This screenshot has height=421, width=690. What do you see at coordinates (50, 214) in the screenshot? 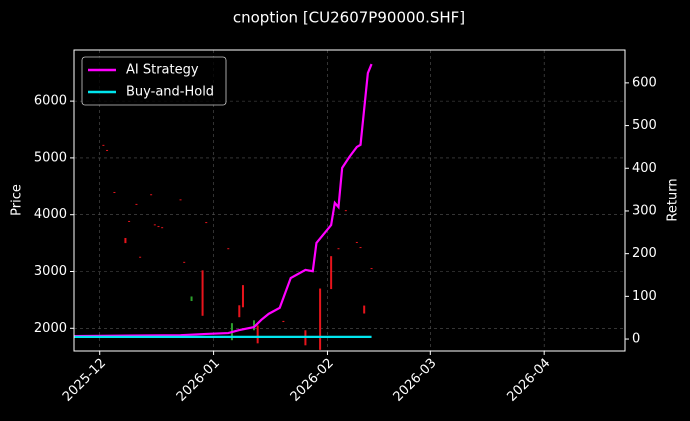
I see `y-tick-label: 4000` at bounding box center [50, 214].